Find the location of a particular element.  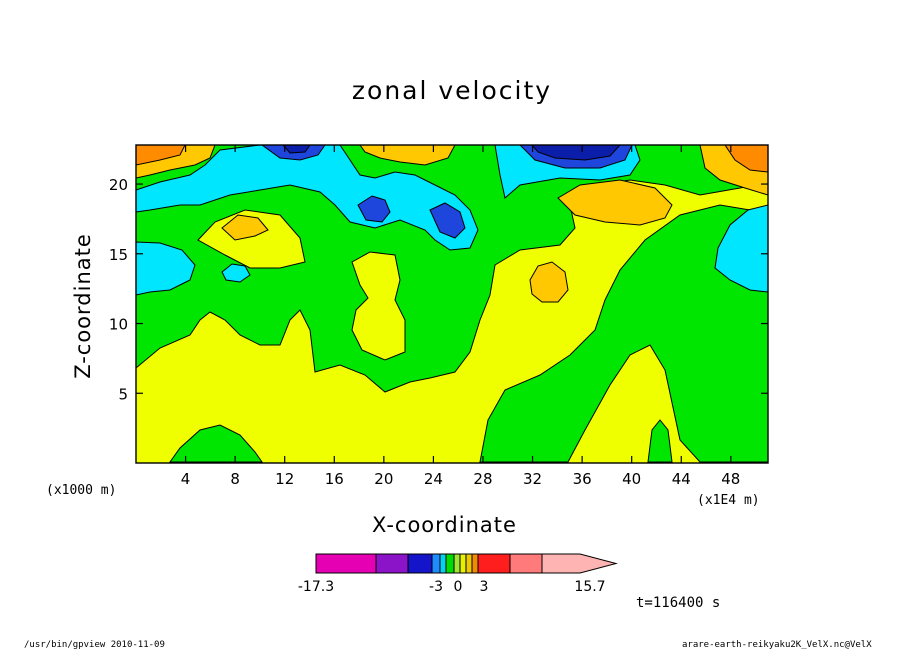

x-tick-label: 40 is located at coordinates (631, 479).